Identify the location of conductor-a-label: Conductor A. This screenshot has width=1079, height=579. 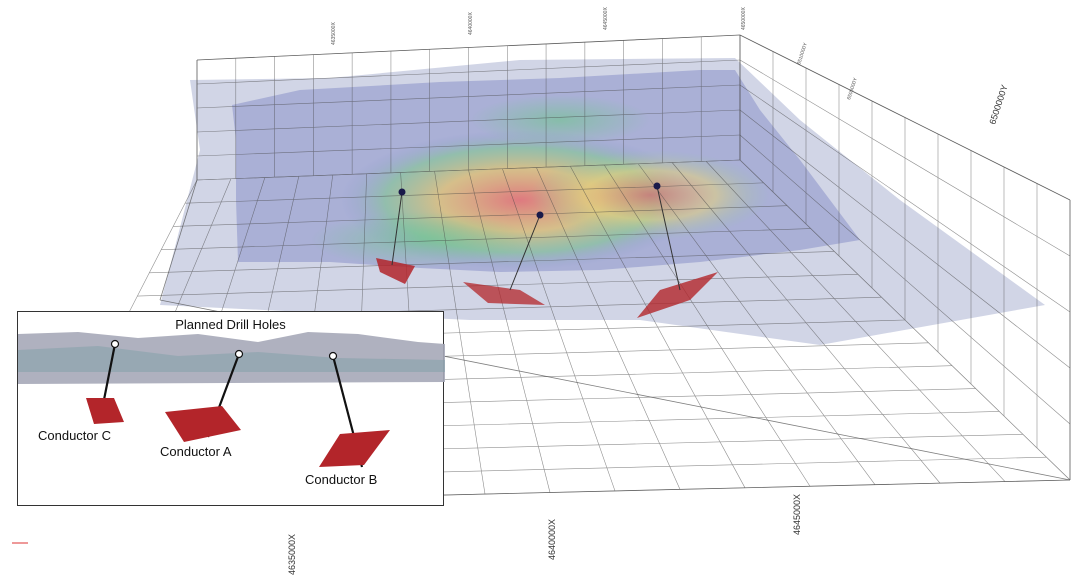
(196, 451).